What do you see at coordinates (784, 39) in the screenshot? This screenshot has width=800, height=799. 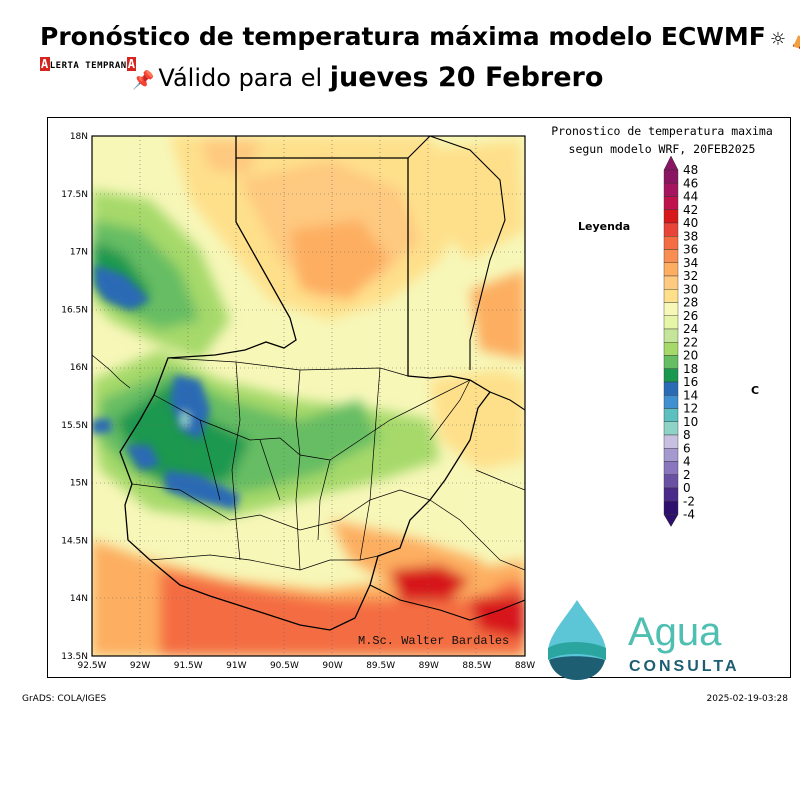 I see `weather-icons: ☼ ⛺🐪` at bounding box center [784, 39].